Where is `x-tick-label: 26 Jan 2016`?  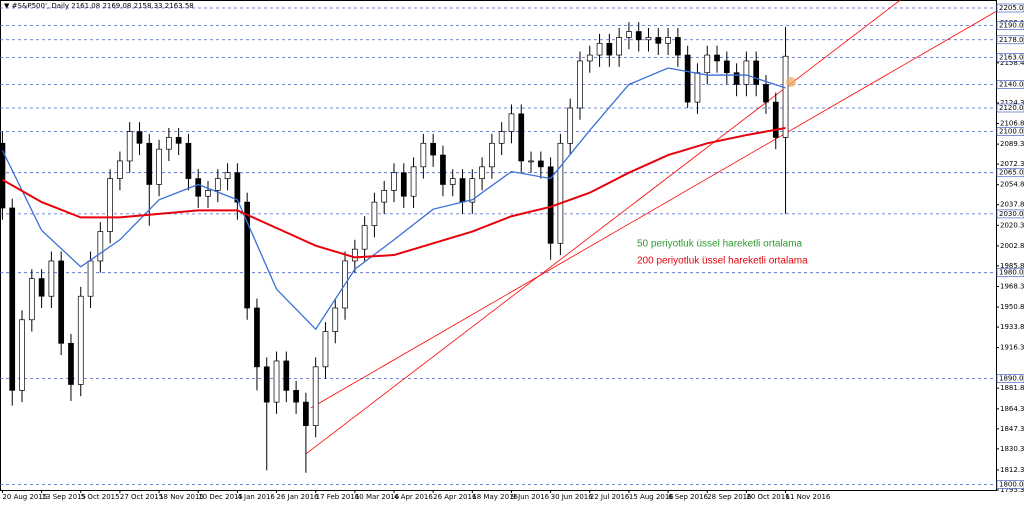
x-tick-label: 26 Jan 2016 is located at coordinates (298, 497).